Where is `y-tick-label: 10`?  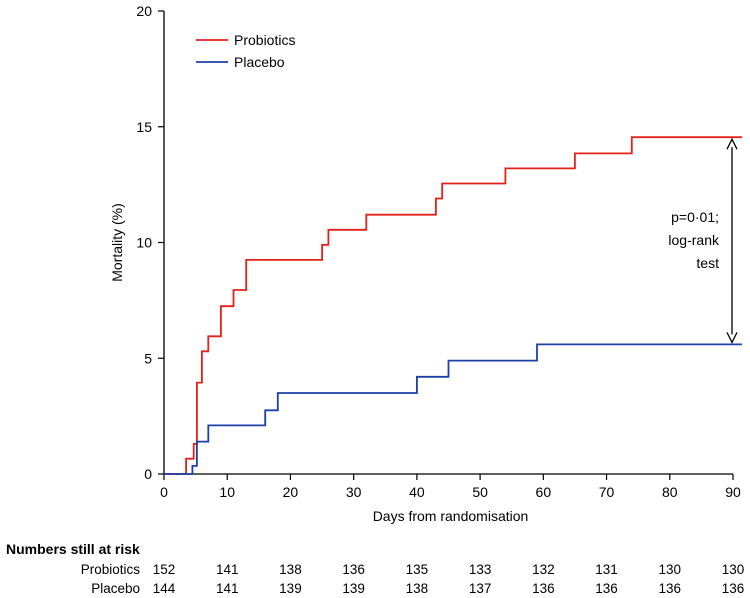
y-tick-label: 10 is located at coordinates (144, 243).